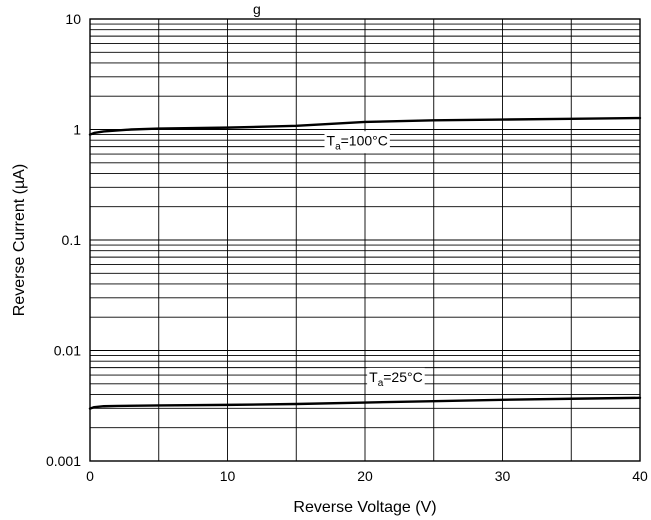  Describe the element at coordinates (640, 476) in the screenshot. I see `x-tick-label: 40` at that location.